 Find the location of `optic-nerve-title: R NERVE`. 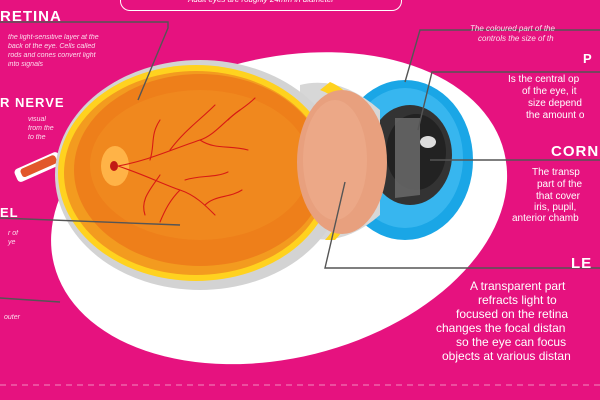

optic-nerve-title: R NERVE is located at coordinates (32, 102).